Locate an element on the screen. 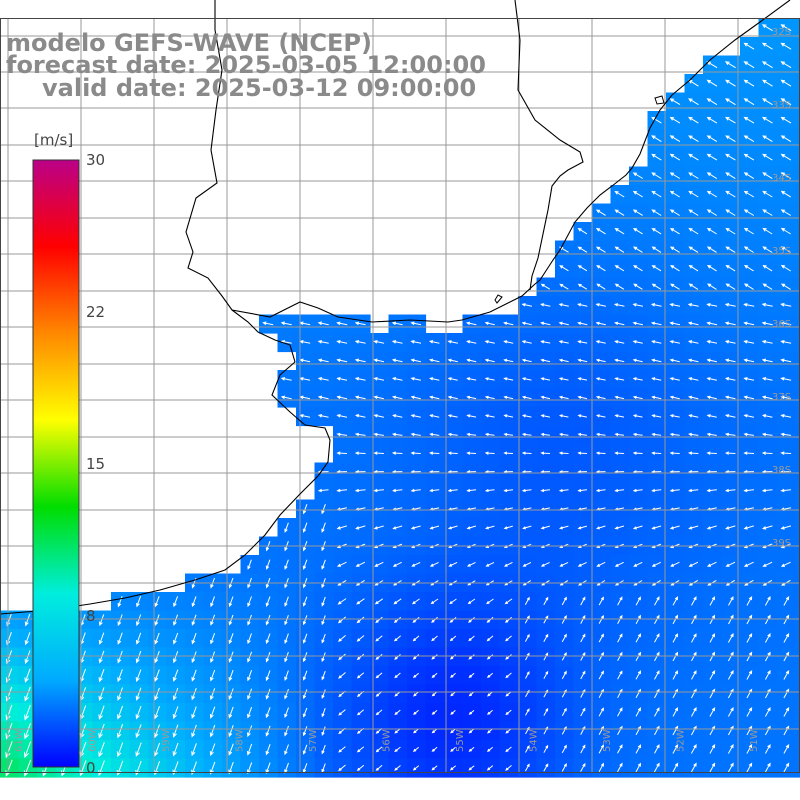 This screenshot has width=800, height=800. coastal-islet is located at coordinates (659, 100).